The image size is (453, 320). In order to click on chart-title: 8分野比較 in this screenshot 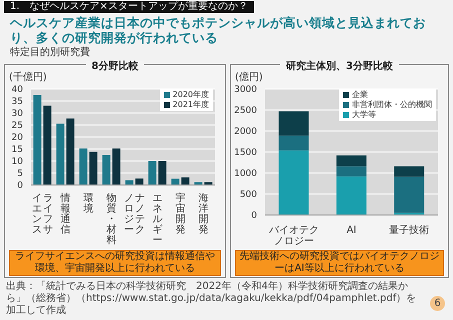, I will do `click(115, 66)`.